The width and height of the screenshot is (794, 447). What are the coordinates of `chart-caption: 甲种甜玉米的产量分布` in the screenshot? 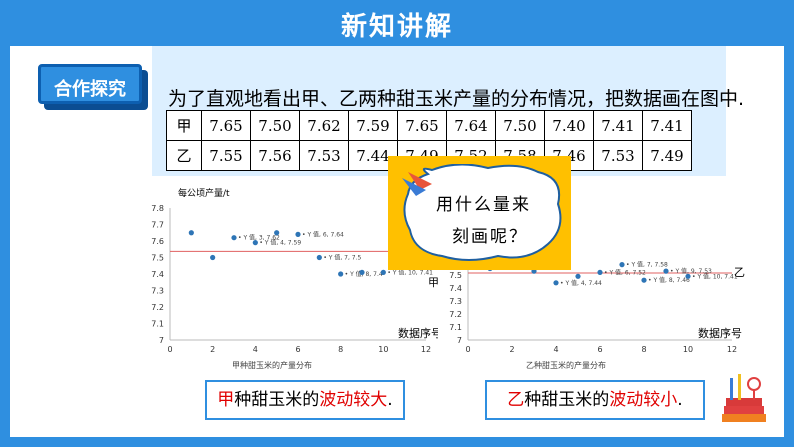 It's located at (272, 365).